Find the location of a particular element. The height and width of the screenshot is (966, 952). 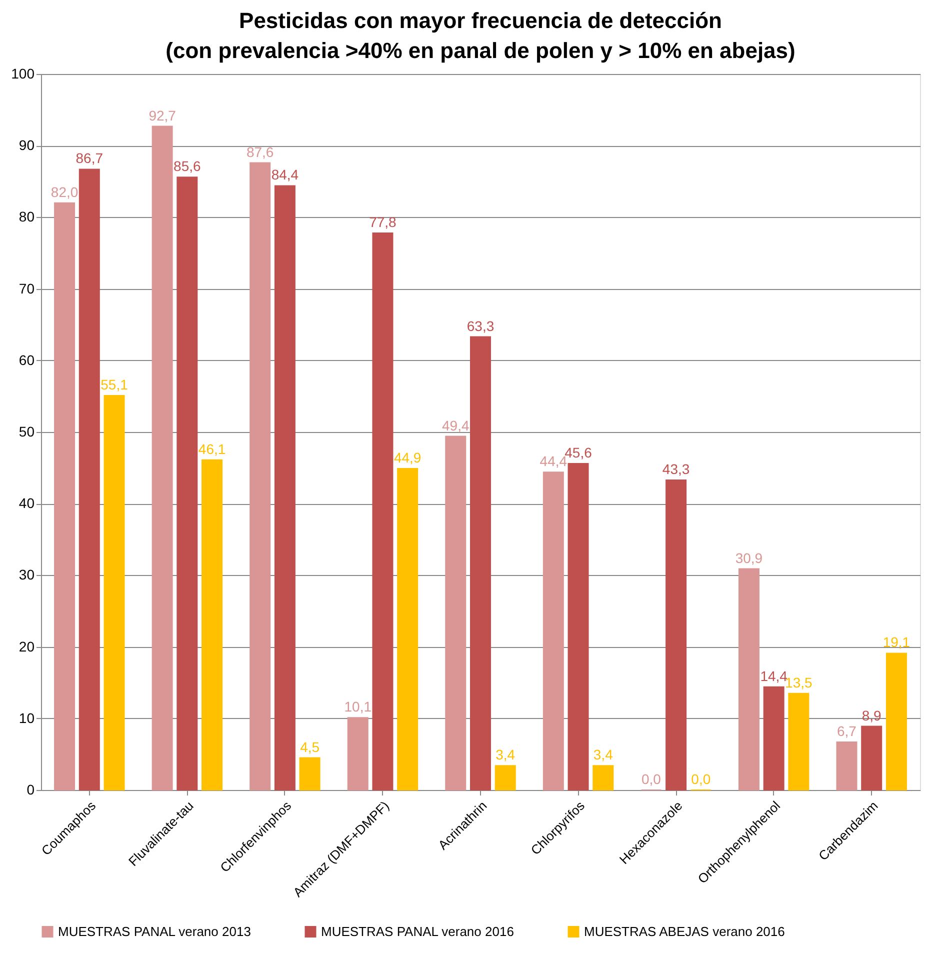

y-tick-label: 90 is located at coordinates (26, 145).